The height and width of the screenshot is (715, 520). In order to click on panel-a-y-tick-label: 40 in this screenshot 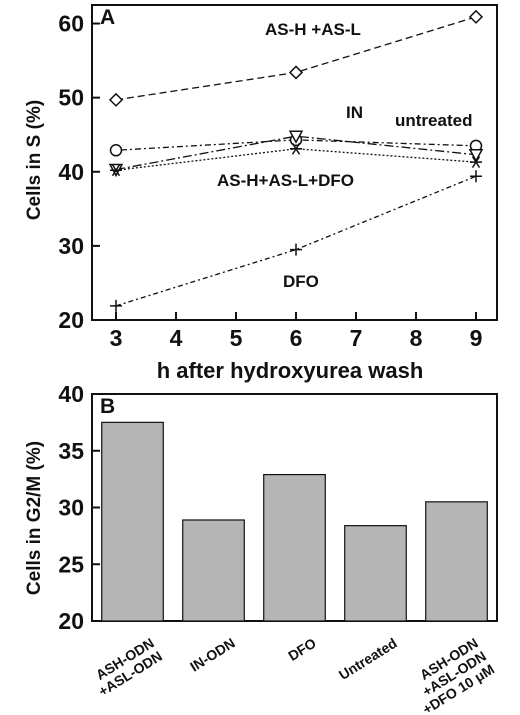, I will do `click(71, 172)`.